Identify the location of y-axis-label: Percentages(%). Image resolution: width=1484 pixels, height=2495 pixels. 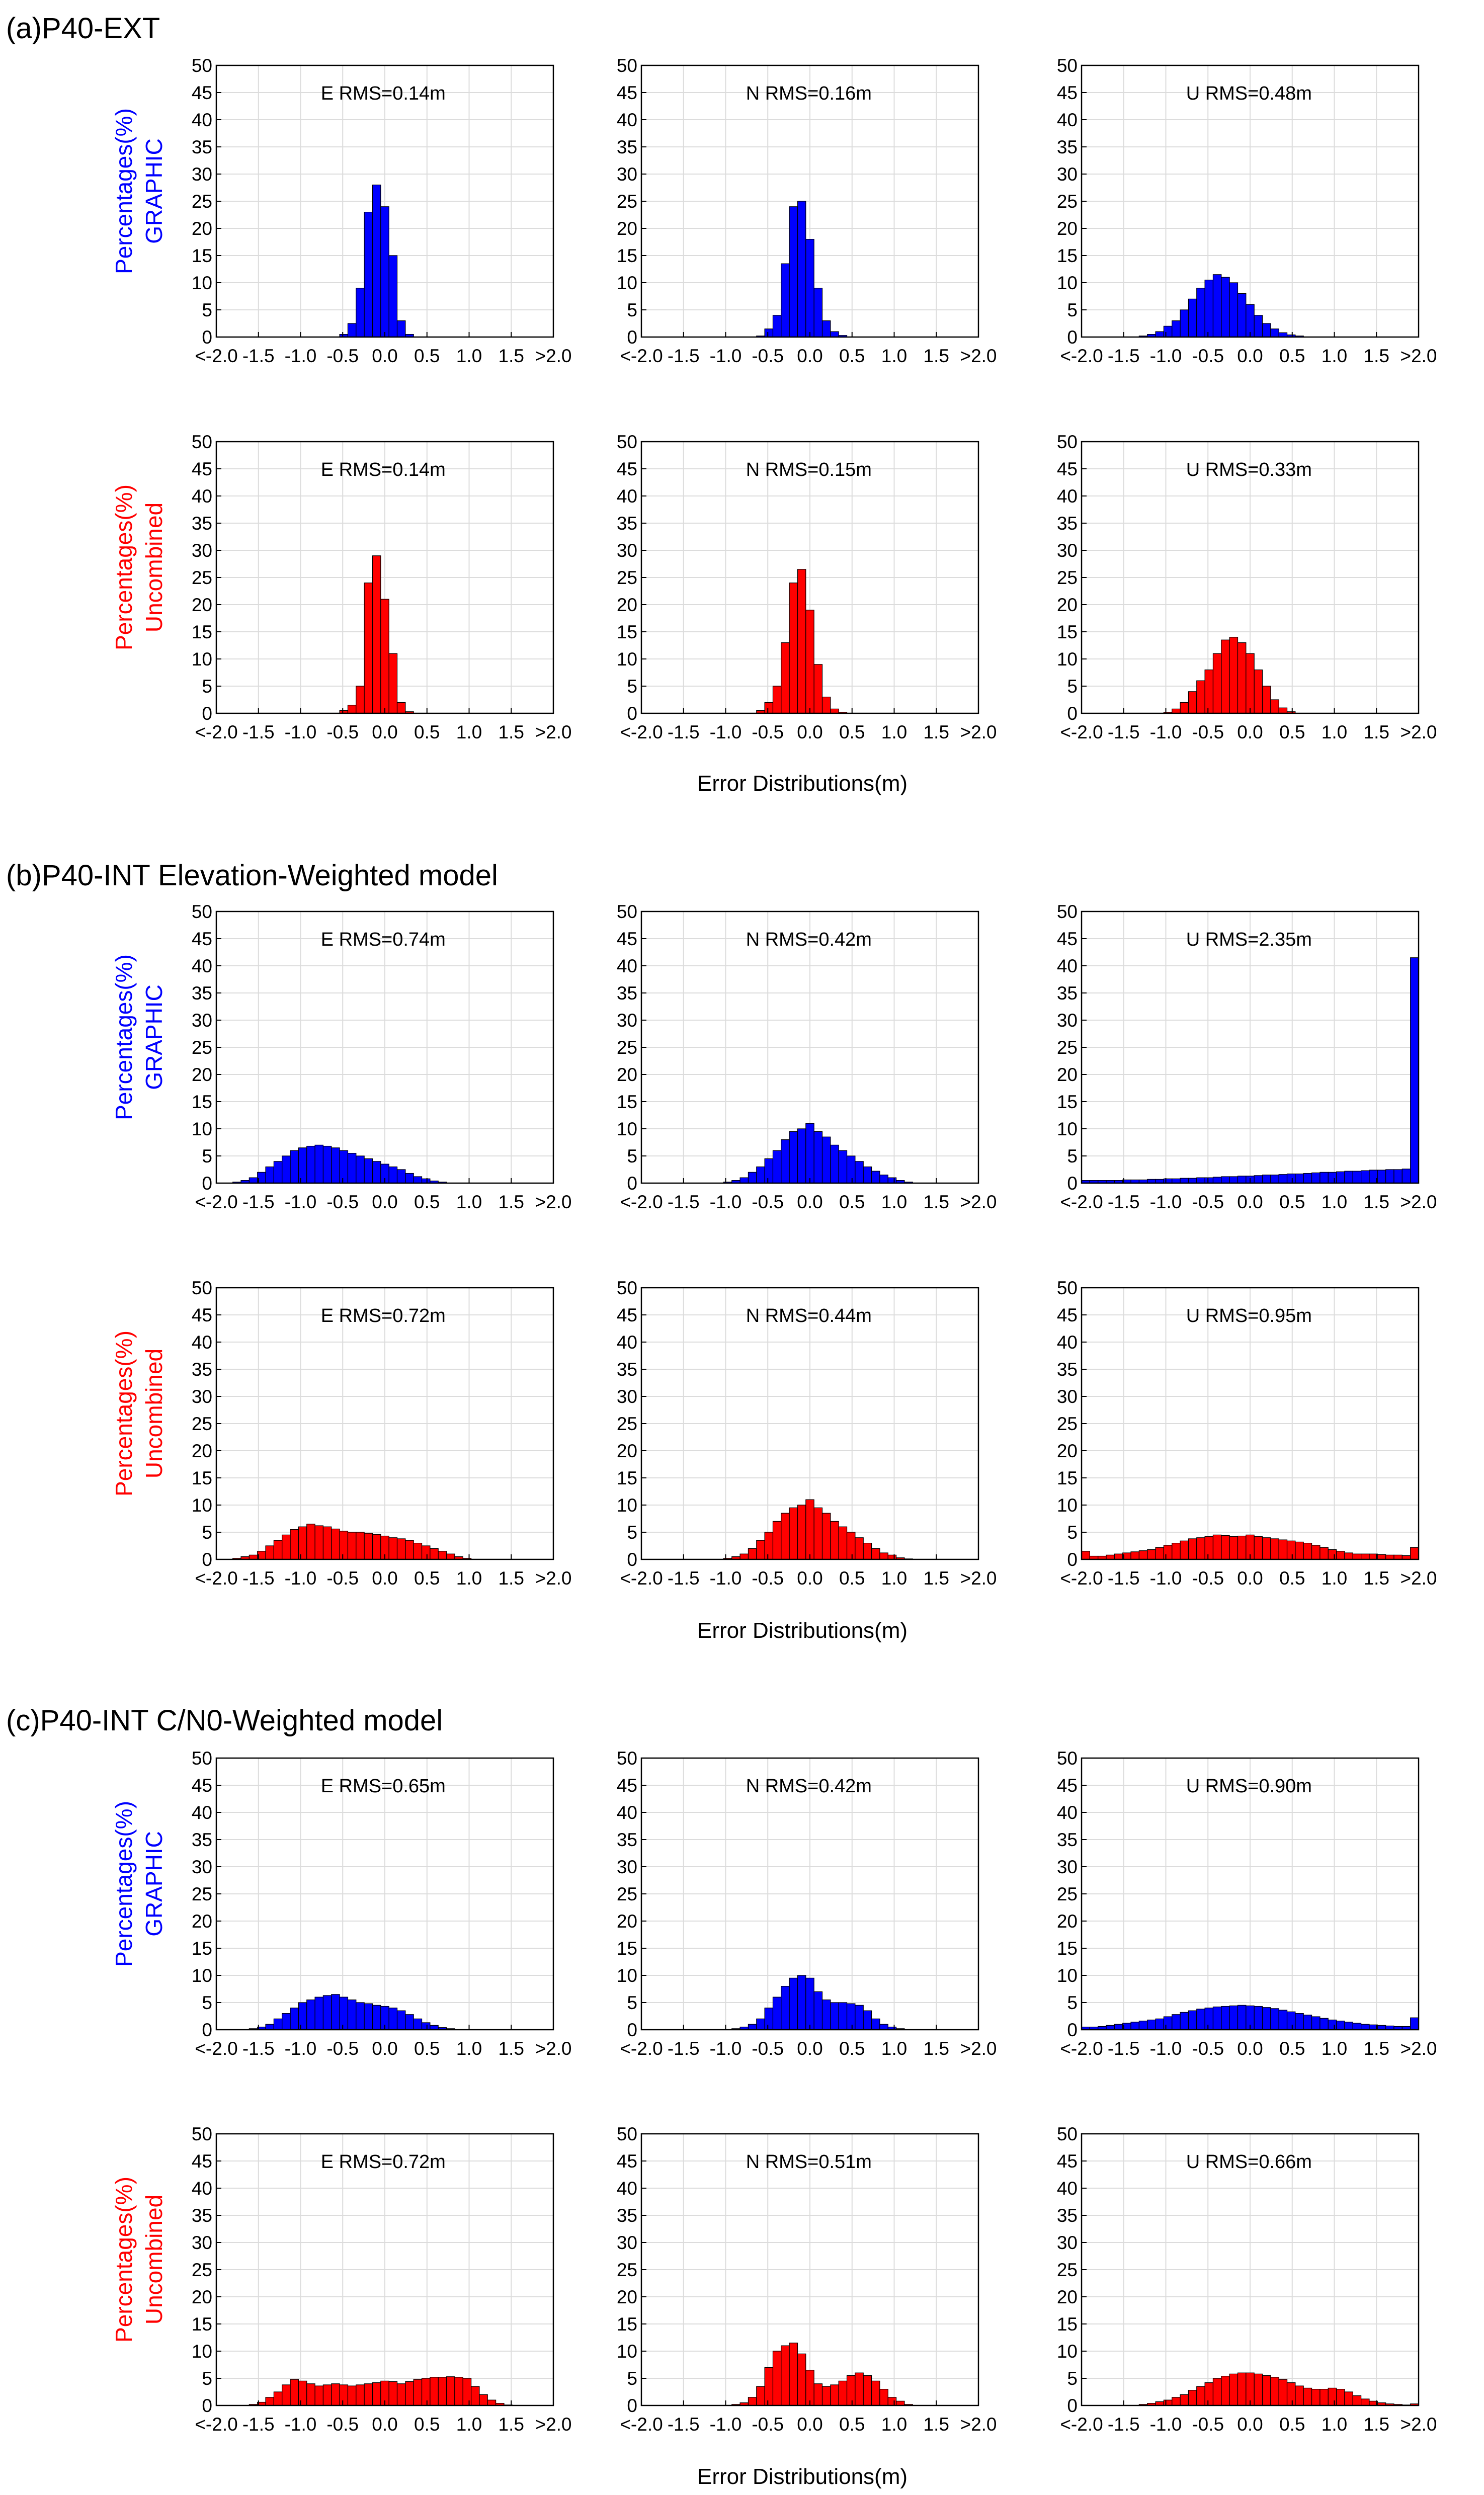
(124, 1413).